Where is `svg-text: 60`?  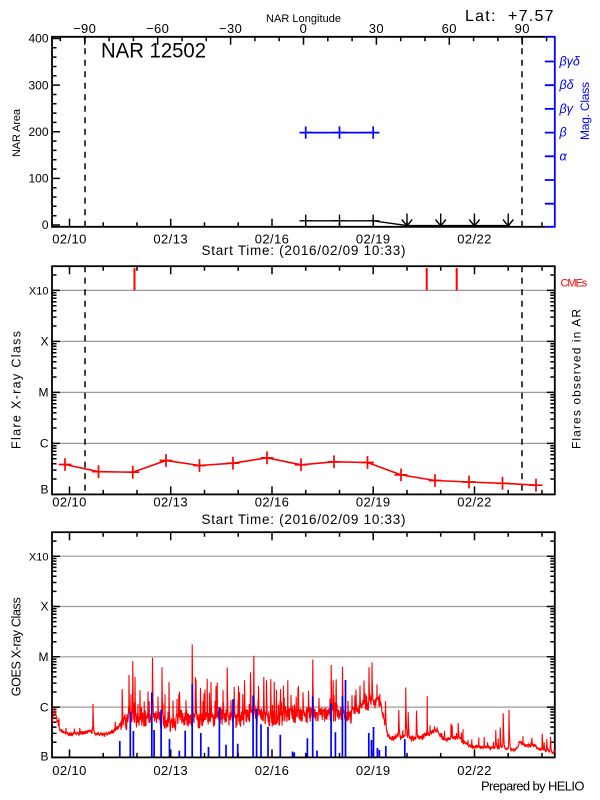
svg-text: 60 is located at coordinates (449, 28).